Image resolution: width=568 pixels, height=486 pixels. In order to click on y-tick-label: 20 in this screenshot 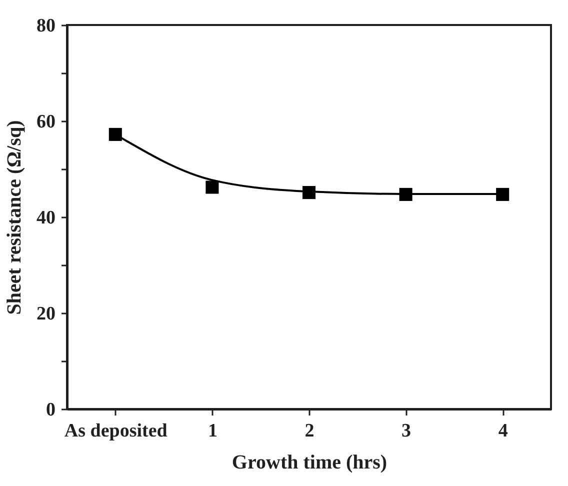, I will do `click(46, 314)`.